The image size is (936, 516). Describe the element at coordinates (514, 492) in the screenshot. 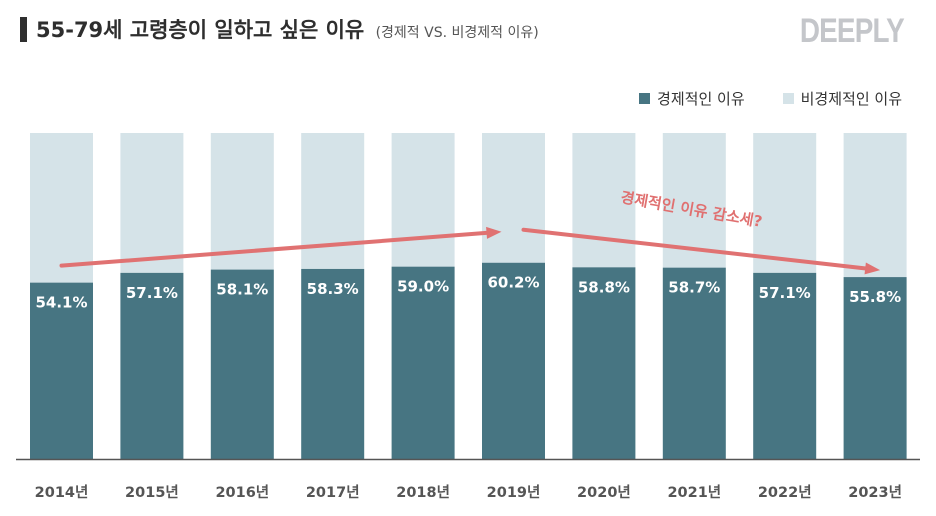

I see `x-tick-label: 2019년` at that location.